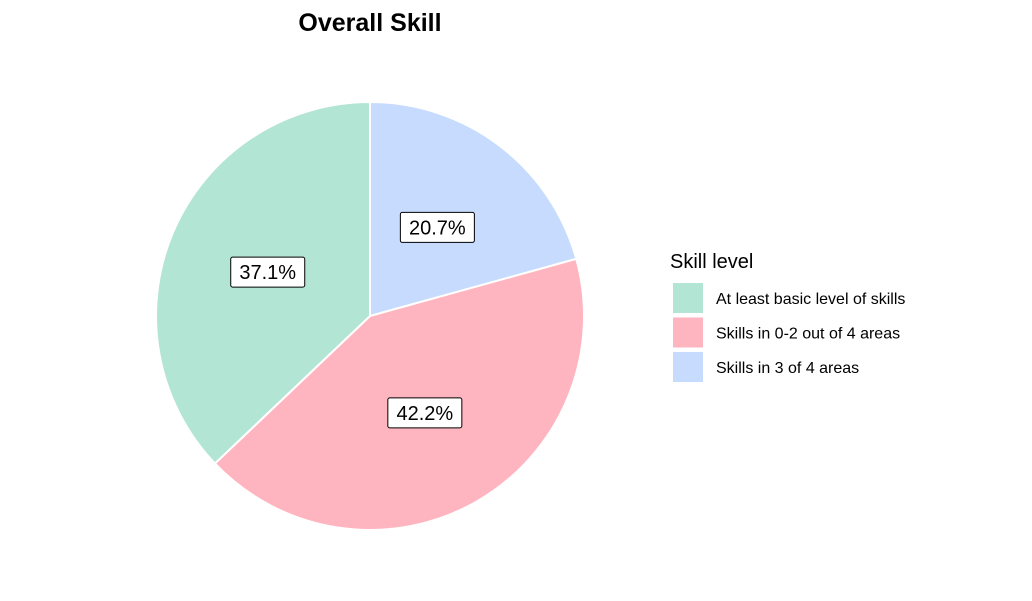 The width and height of the screenshot is (1032, 601). I want to click on slice-label-0: 20.7%, so click(437, 227).